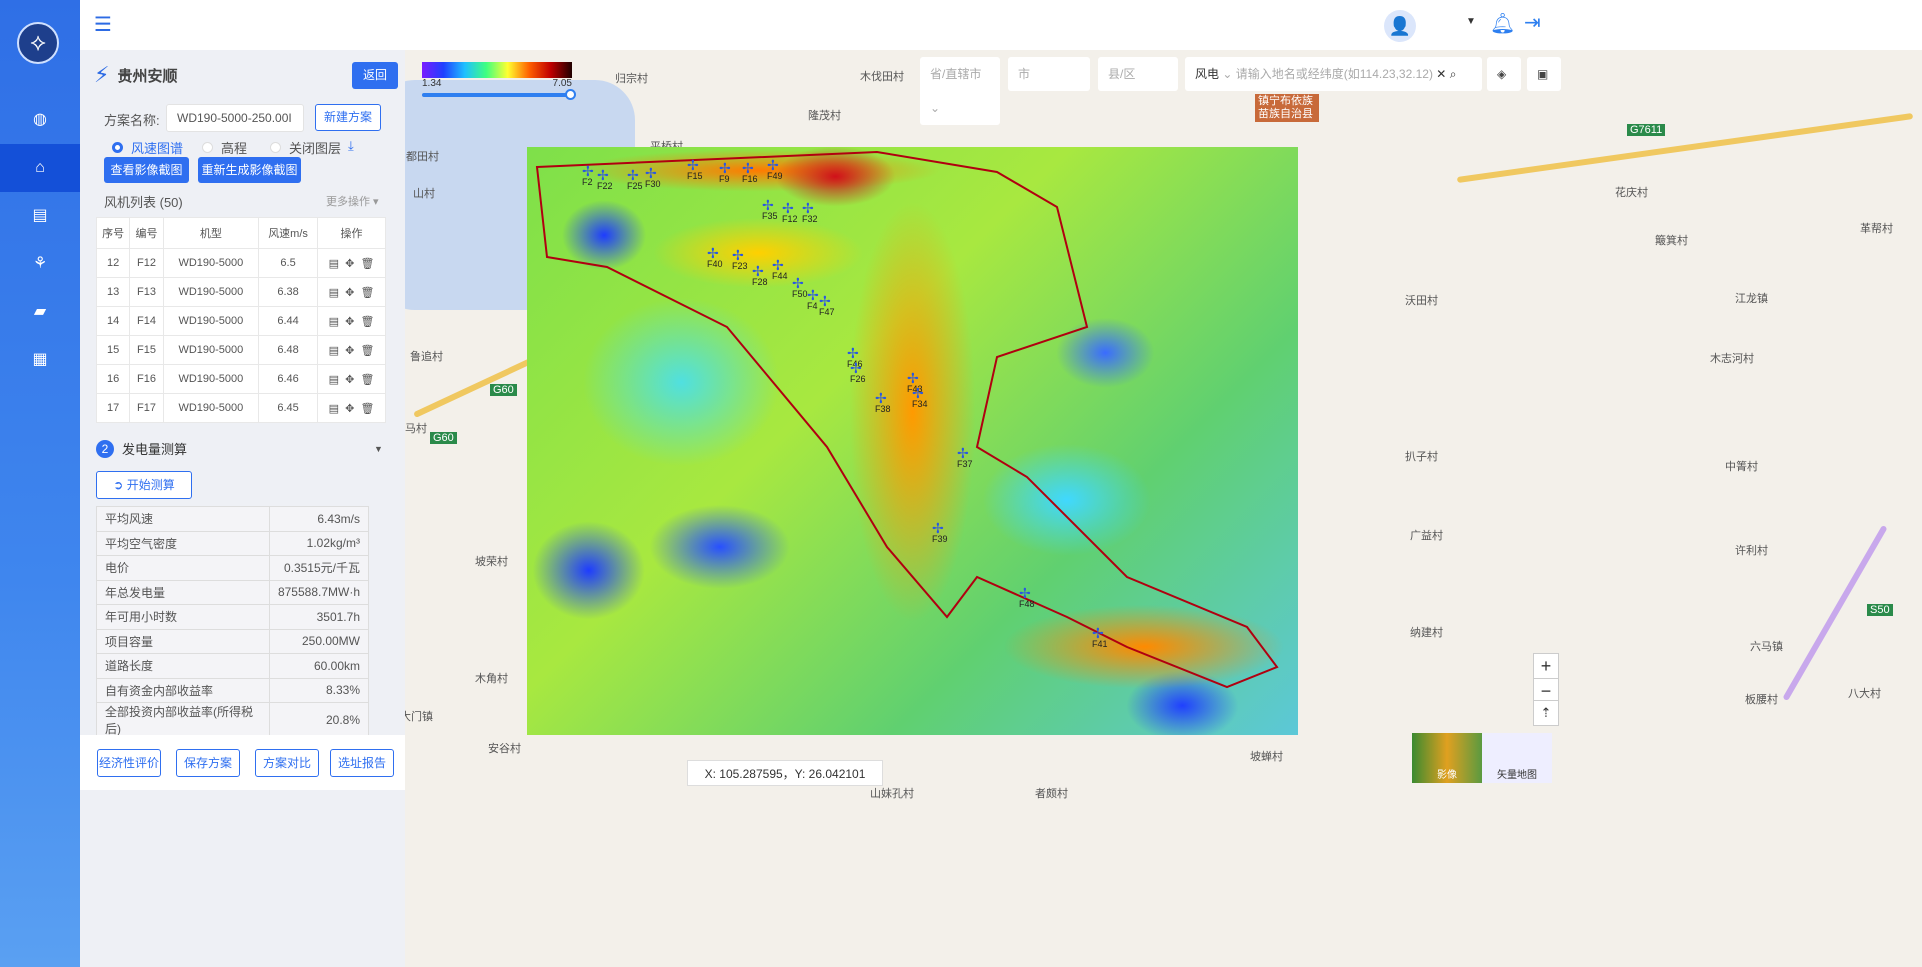 This screenshot has width=1922, height=967. Describe the element at coordinates (770, 210) in the screenshot. I see `turbine-marker: F35` at that location.